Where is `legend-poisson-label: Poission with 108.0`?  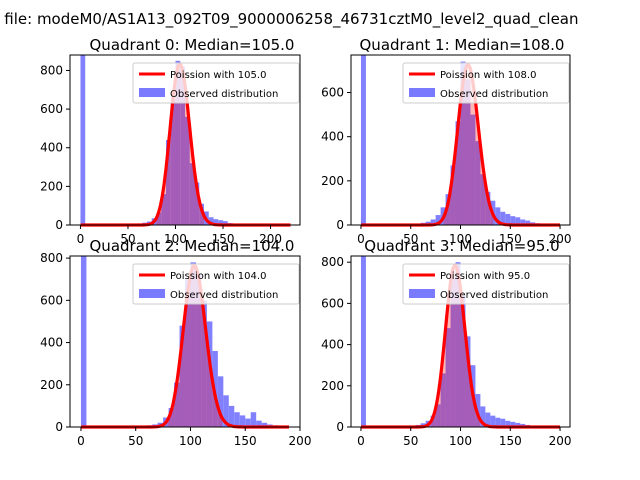
legend-poisson-label: Poission with 108.0 is located at coordinates (488, 75).